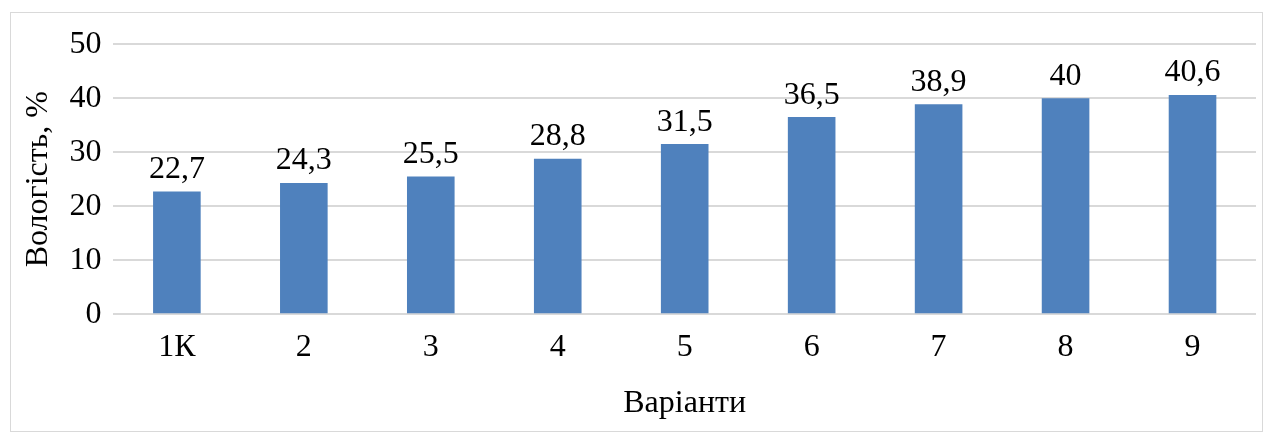 The height and width of the screenshot is (432, 1263). What do you see at coordinates (811, 92) in the screenshot?
I see `data-label: 36,5` at bounding box center [811, 92].